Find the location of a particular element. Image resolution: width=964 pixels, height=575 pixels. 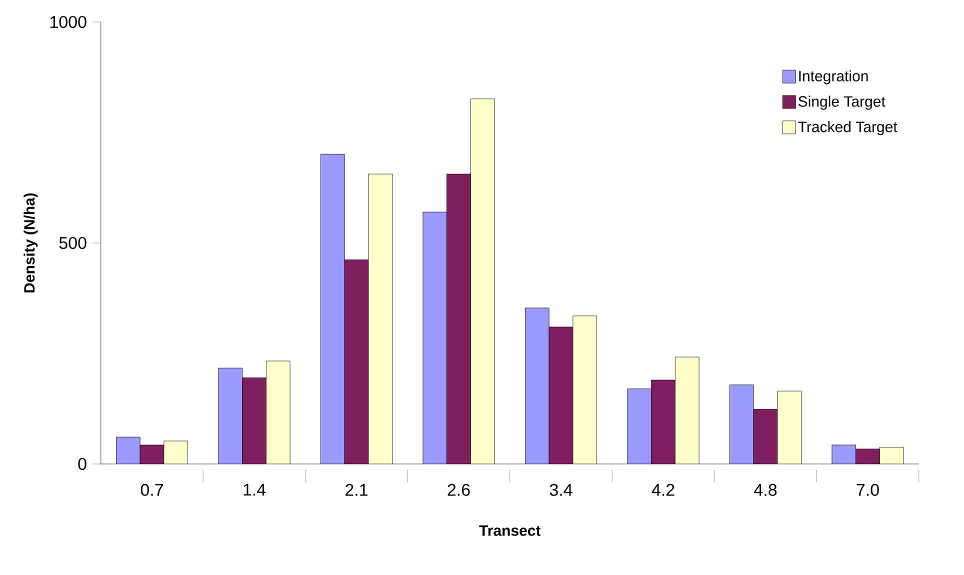

y-tick-label: 0 is located at coordinates (82, 464).